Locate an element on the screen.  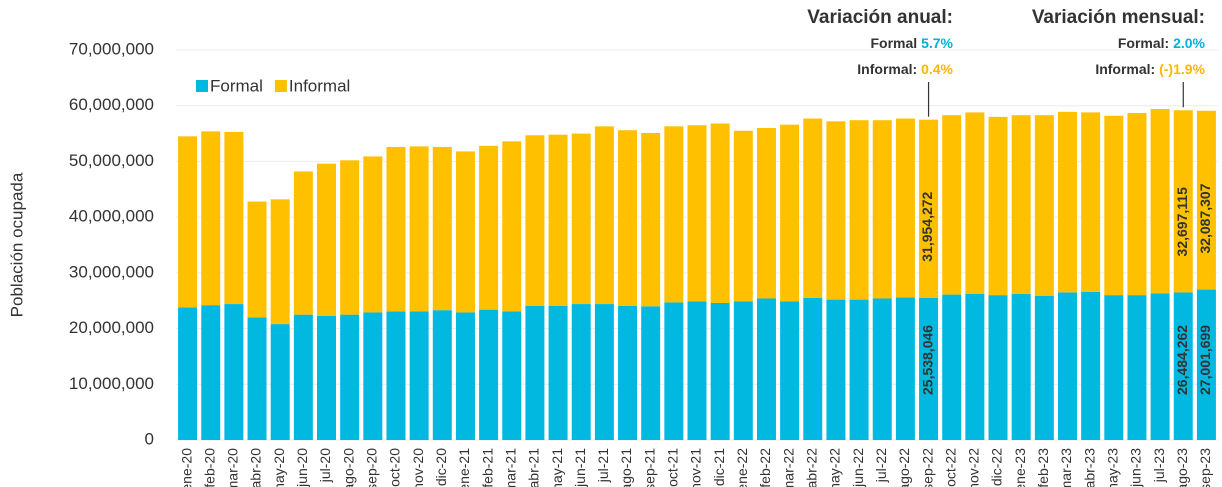
annotation-line: Informal: 0.4% is located at coordinates (905, 69).